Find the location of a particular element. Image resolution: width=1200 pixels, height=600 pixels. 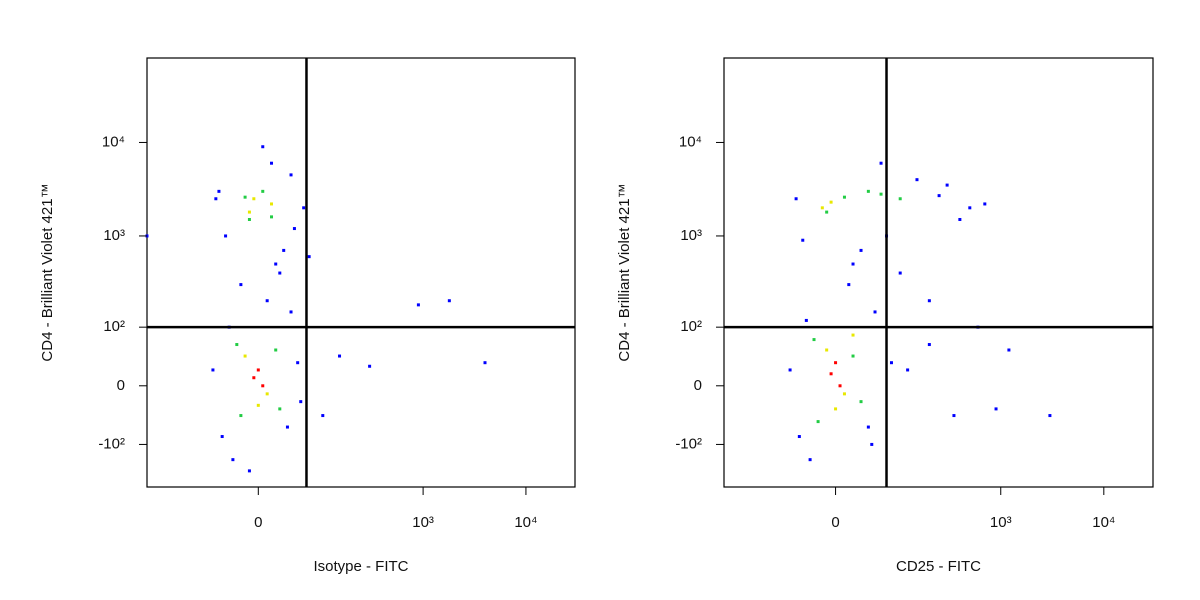

y-tick-label: -10² is located at coordinates (688, 443).